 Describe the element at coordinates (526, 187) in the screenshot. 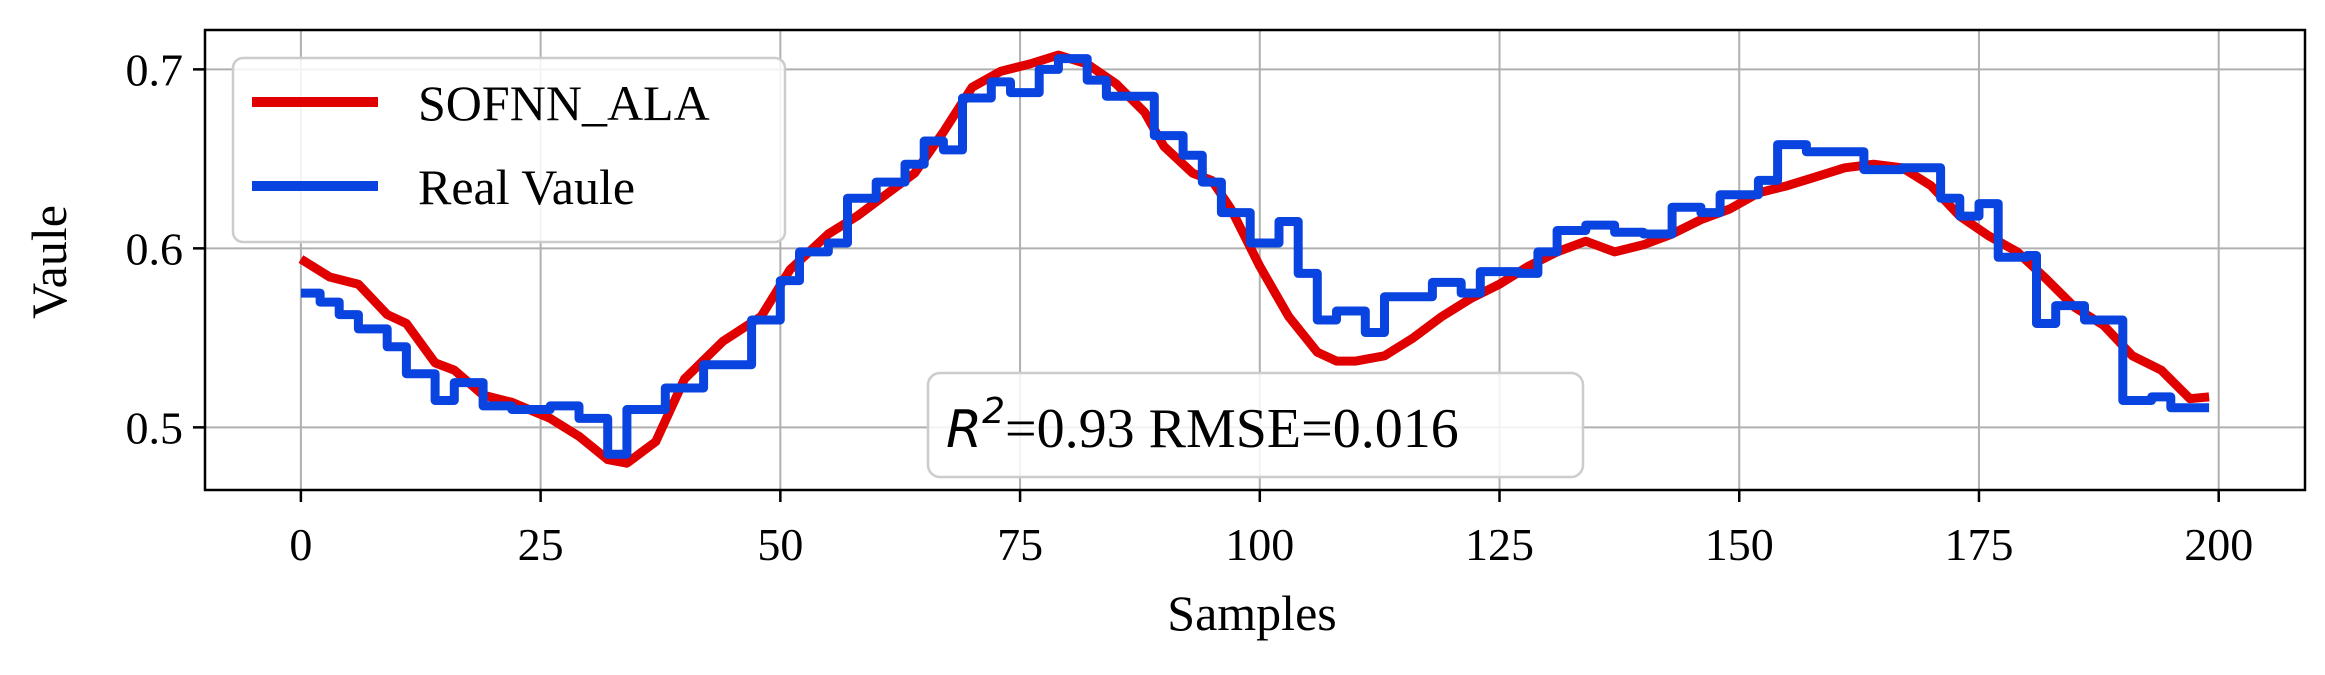

I see `legend-label-real-vaule: Real Vaule` at that location.